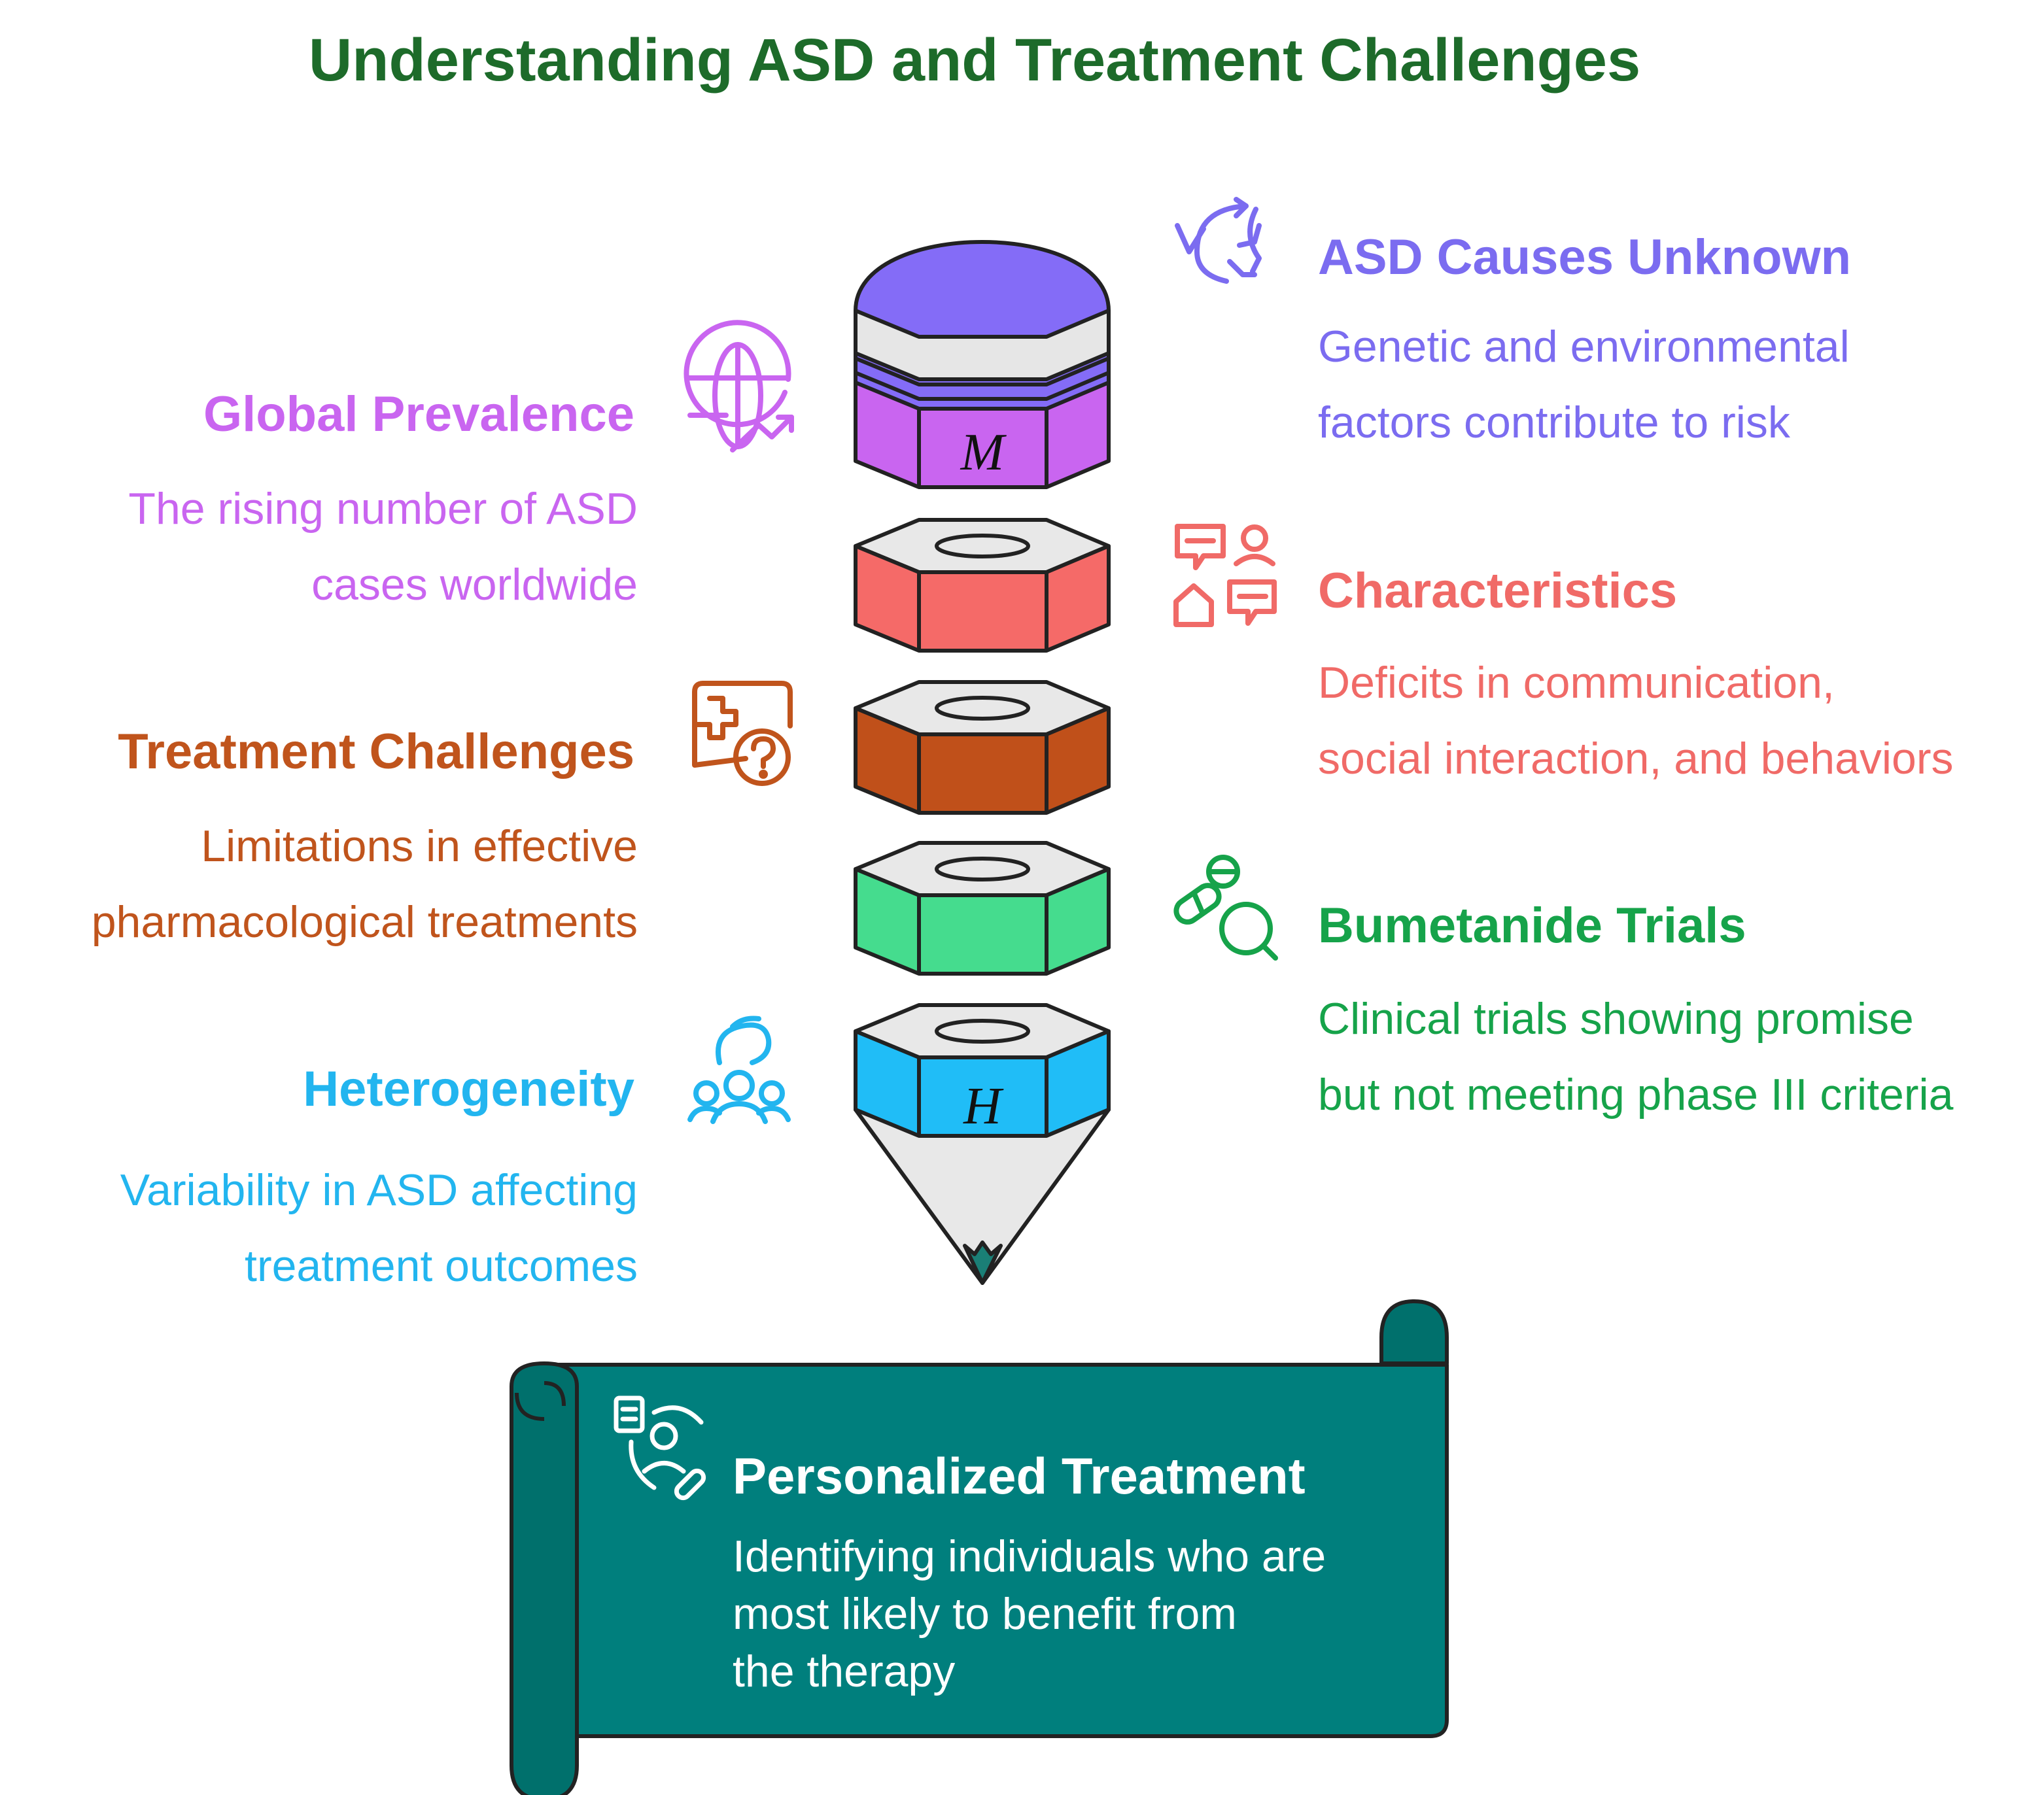  Describe the element at coordinates (739, 1070) in the screenshot. I see `group-hand-icon` at that location.